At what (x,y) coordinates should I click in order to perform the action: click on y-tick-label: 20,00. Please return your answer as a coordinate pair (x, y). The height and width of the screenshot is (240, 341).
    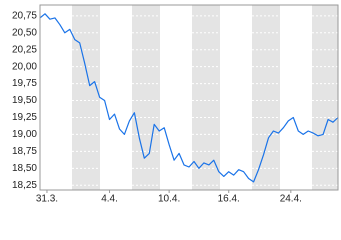
    Looking at the image, I should click on (24, 66).